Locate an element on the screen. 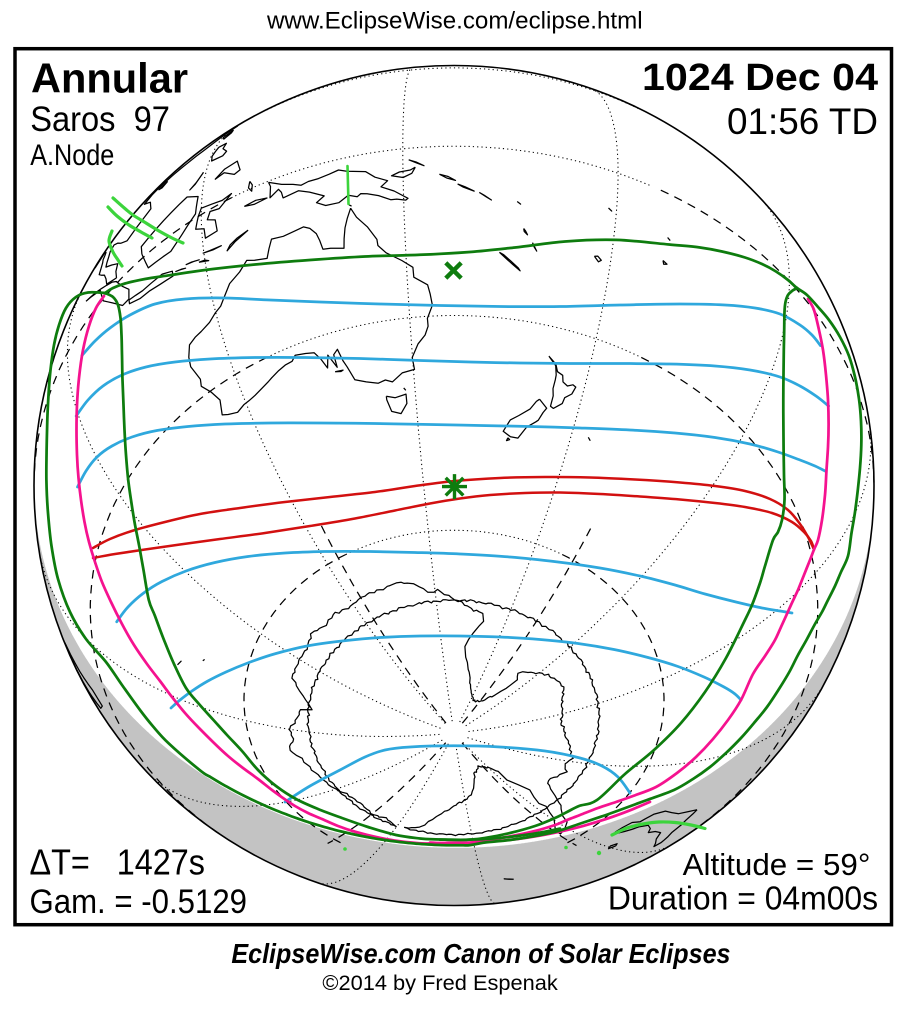  svg-text: A.Node is located at coordinates (72, 155).